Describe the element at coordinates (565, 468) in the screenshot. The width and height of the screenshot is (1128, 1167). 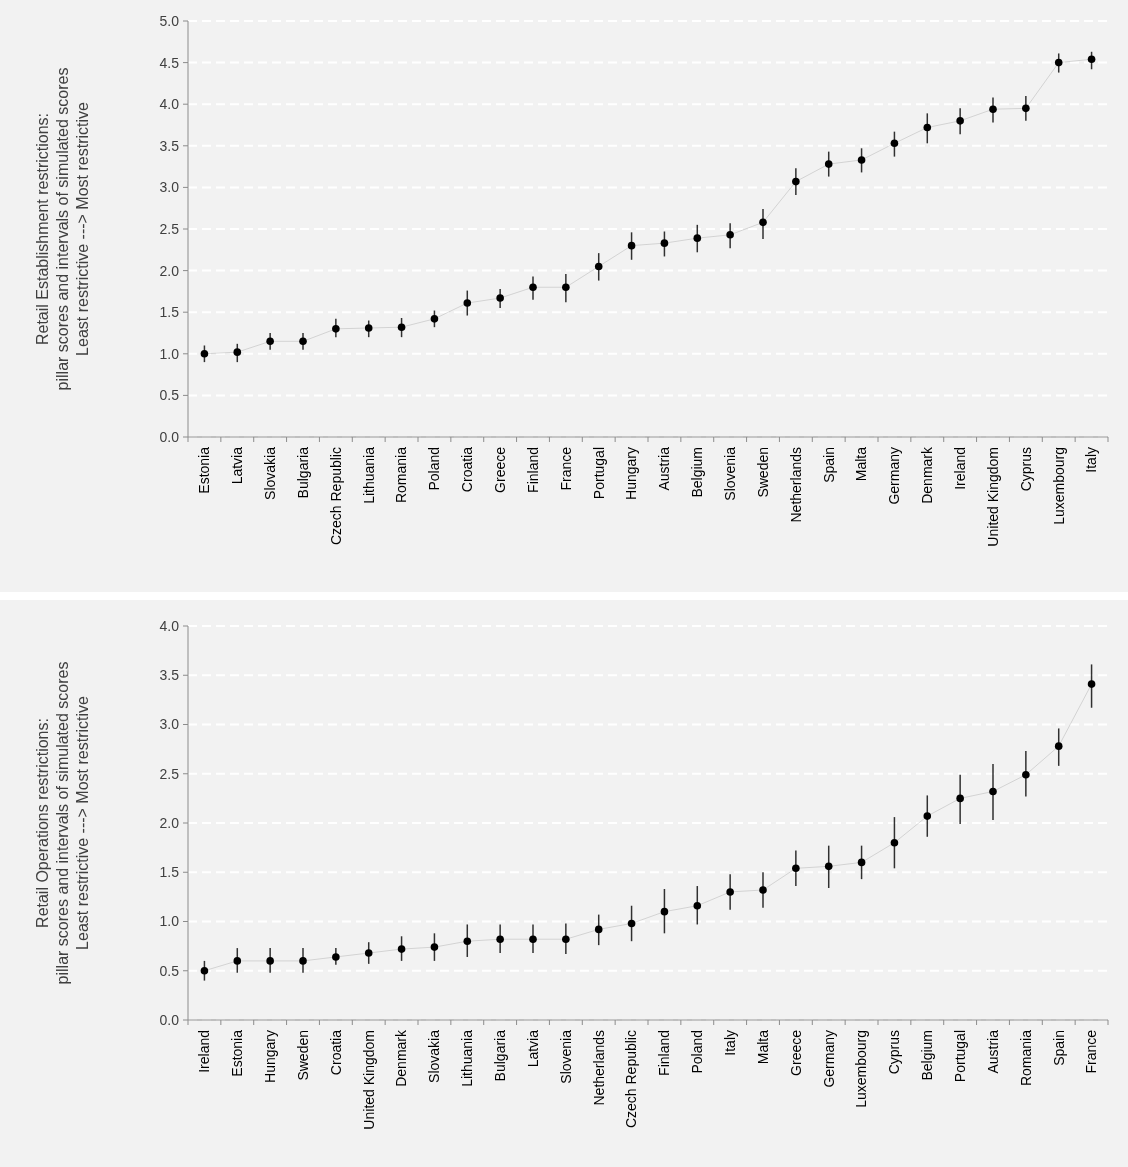
I see `x-tick-label: France` at that location.